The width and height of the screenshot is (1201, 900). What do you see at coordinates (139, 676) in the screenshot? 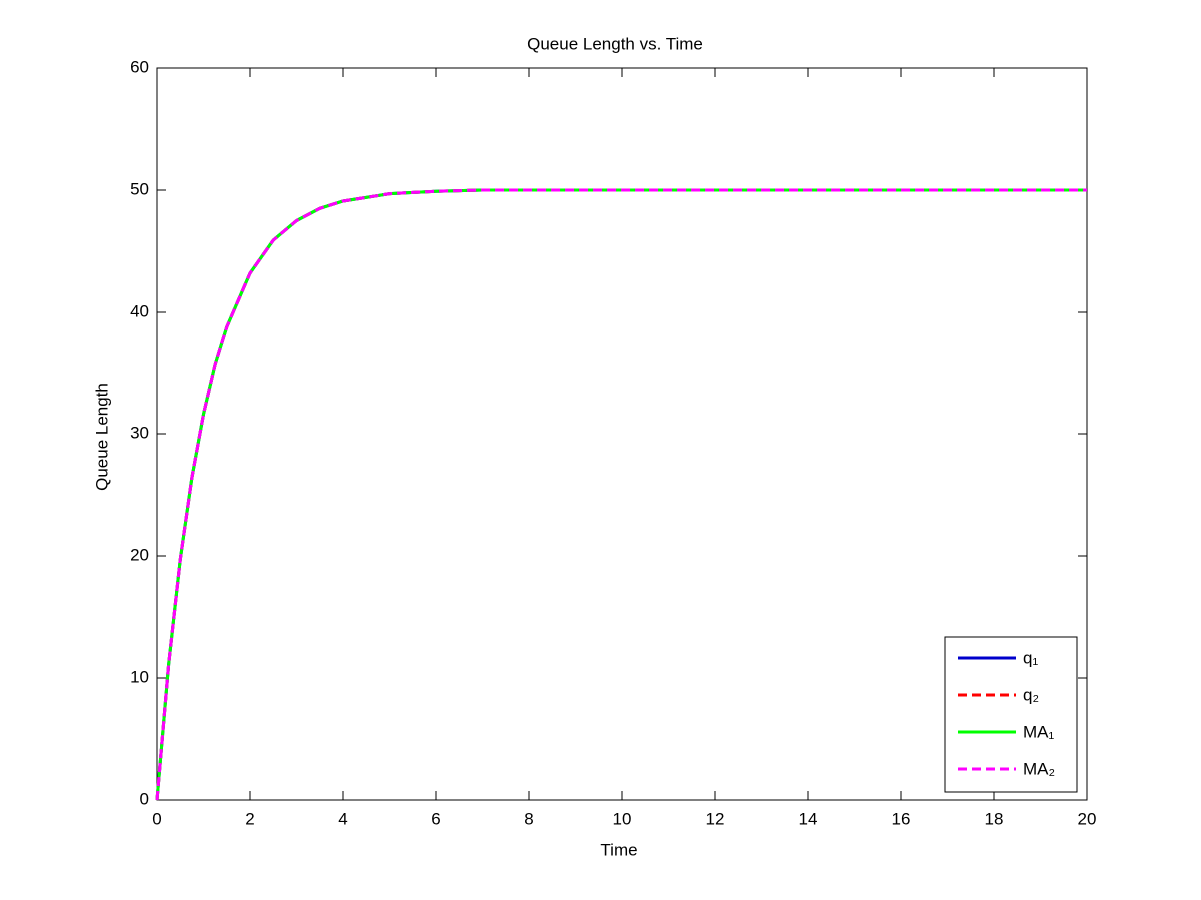
I see `y-tick-label: 10` at bounding box center [139, 676].